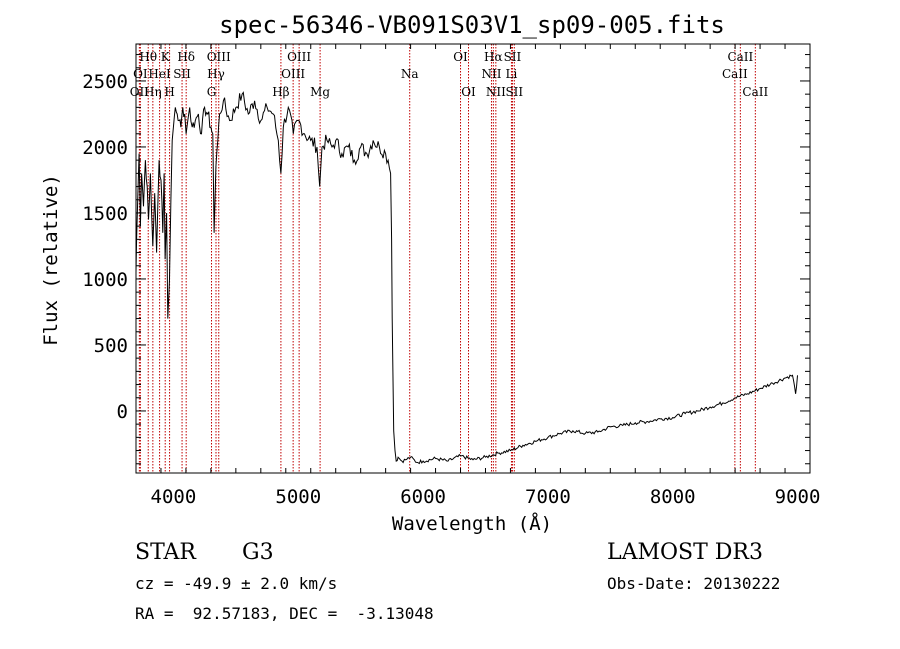 The image size is (900, 649). I want to click on x-tick-label: 8000, so click(673, 497).